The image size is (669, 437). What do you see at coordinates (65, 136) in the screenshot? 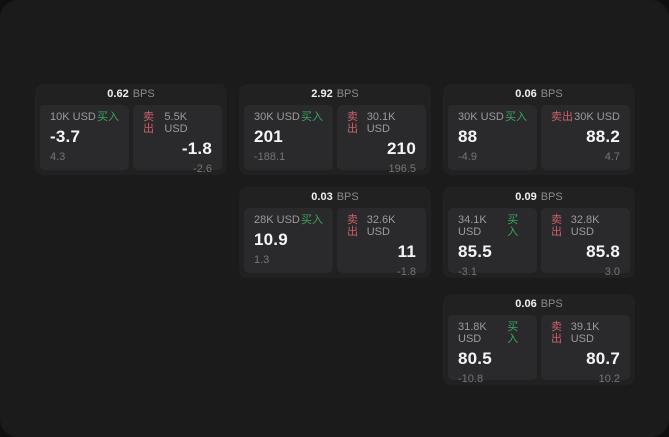
I see `buy-price: -3.7` at bounding box center [65, 136].